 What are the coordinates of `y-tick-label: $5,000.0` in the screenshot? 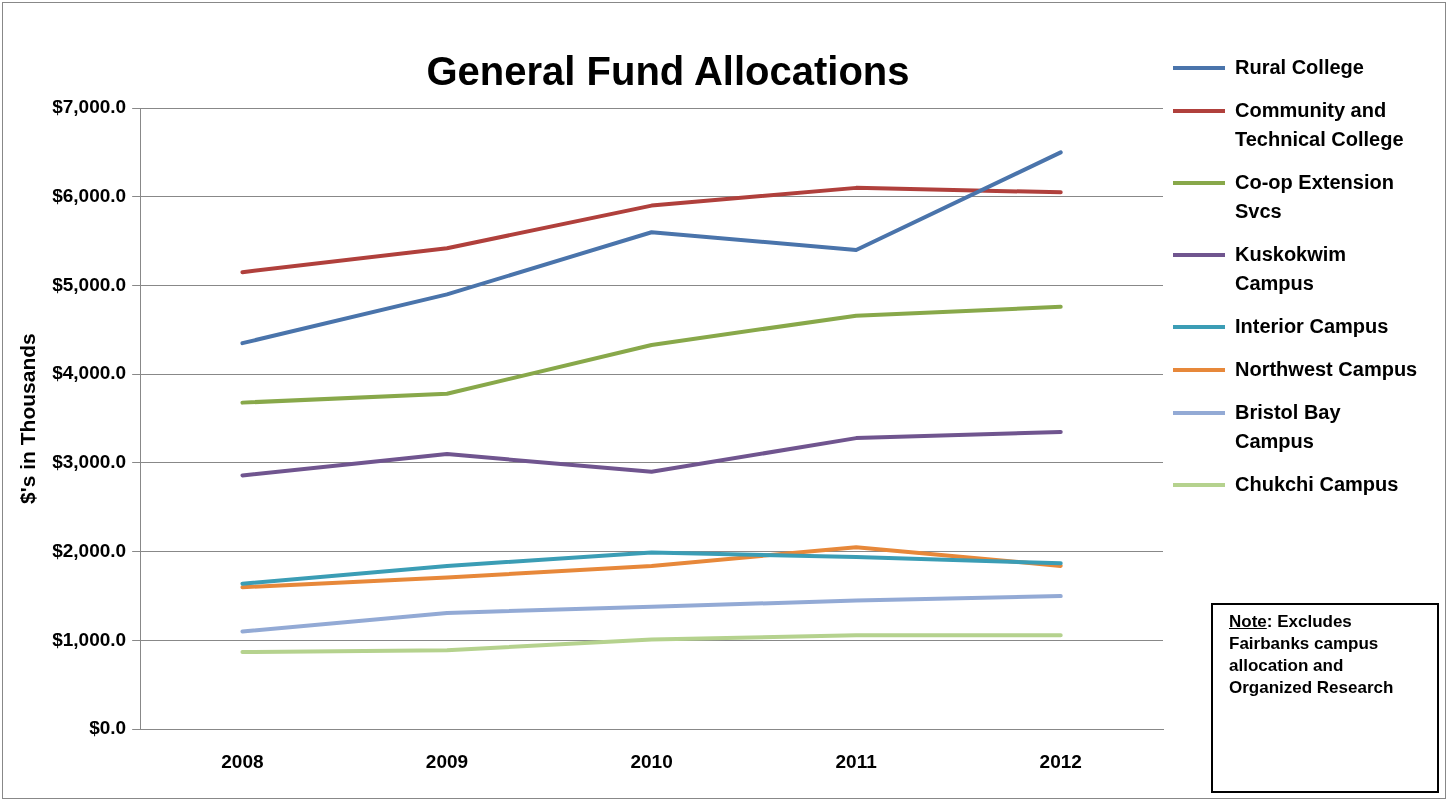 It's located at (89, 284).